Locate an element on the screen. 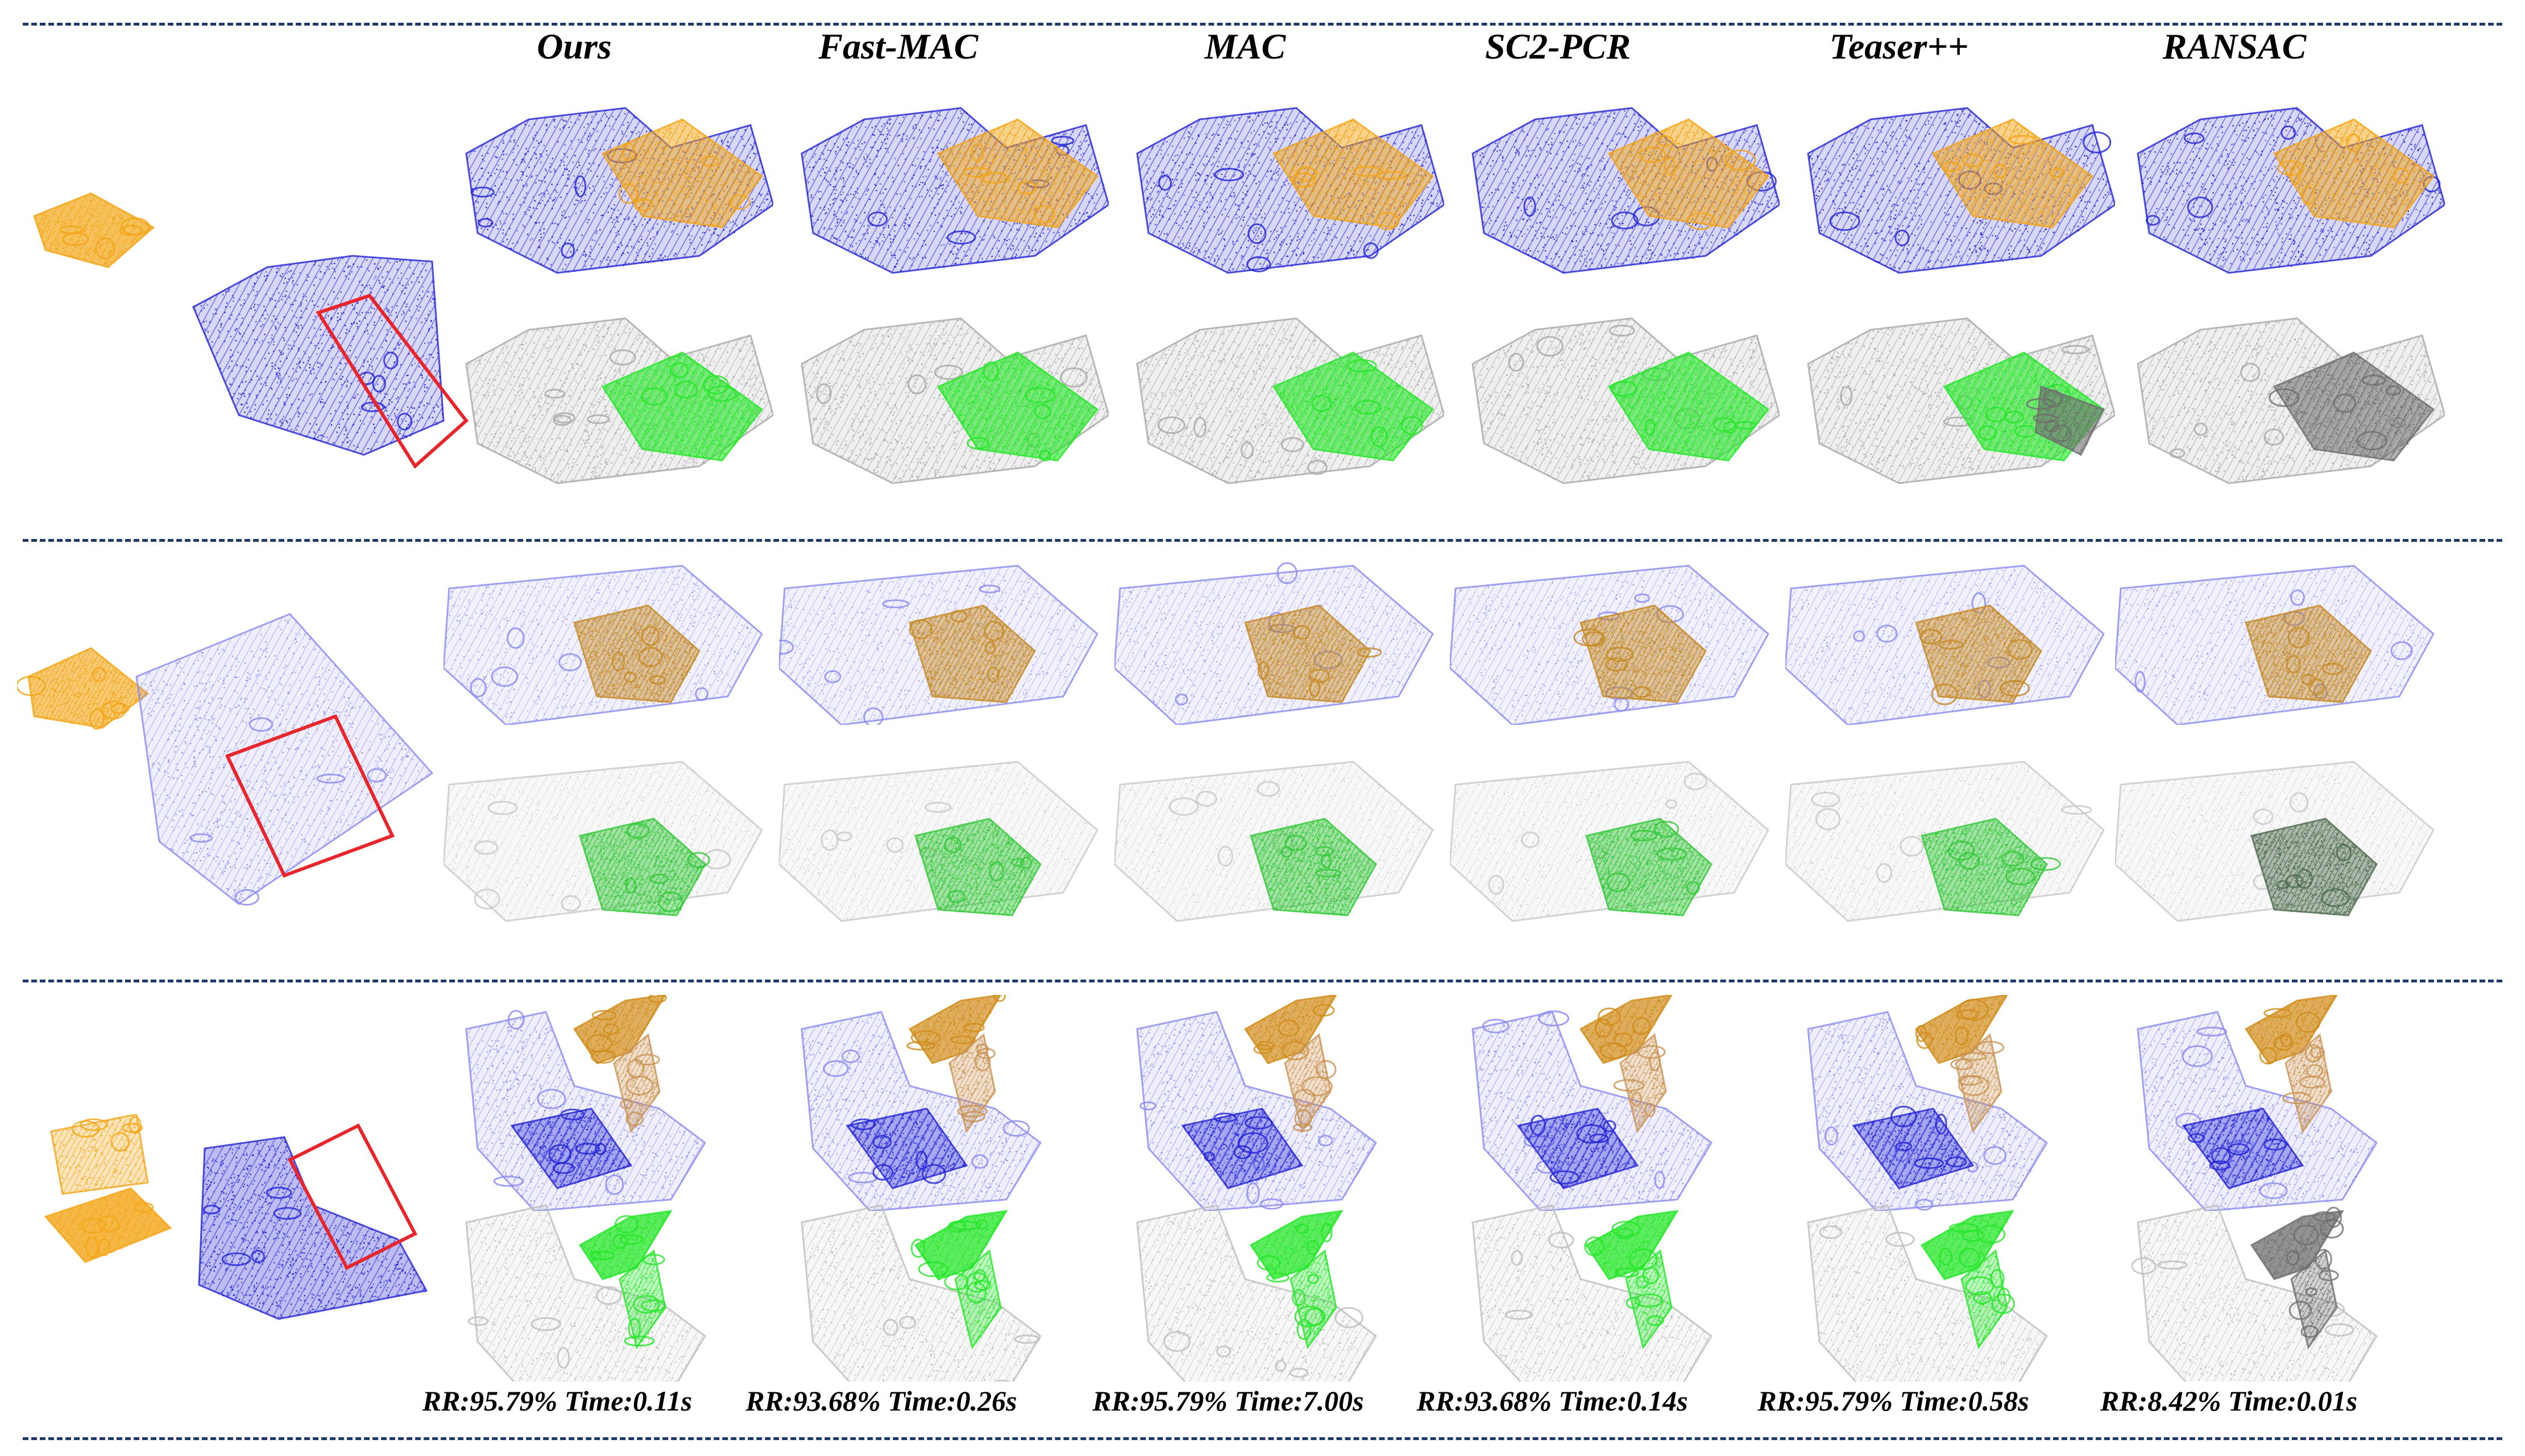 The image size is (2525, 1456). row2-target-cloud is located at coordinates (290, 756).